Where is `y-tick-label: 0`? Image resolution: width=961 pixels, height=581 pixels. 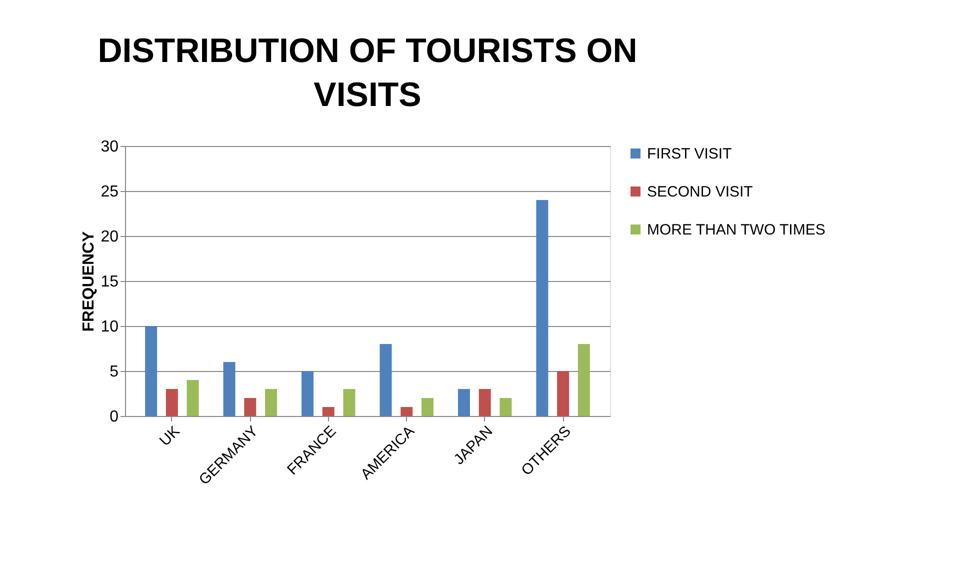
y-tick-label: 0 is located at coordinates (114, 417).